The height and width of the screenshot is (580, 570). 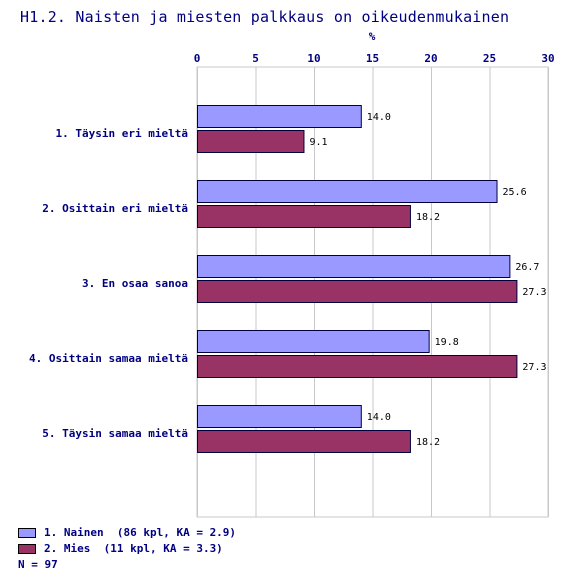 What do you see at coordinates (122, 133) in the screenshot?
I see `category-label: 1. Täysin eri mieltä` at bounding box center [122, 133].